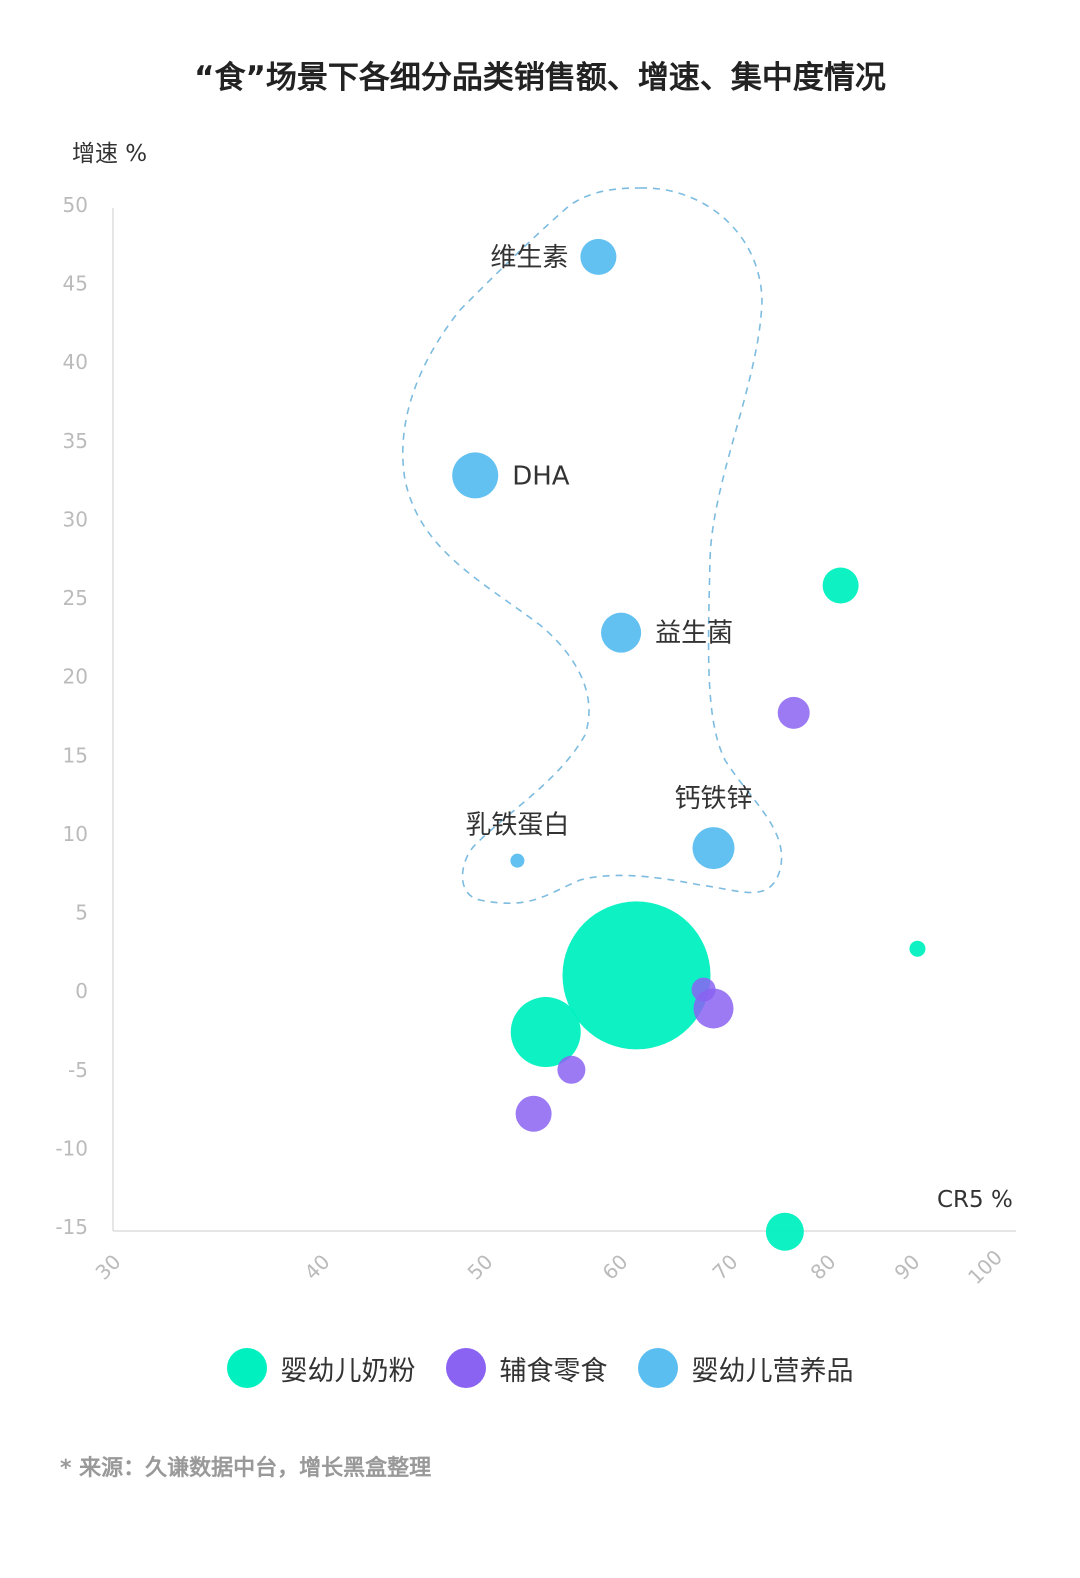  Describe the element at coordinates (529, 258) in the screenshot. I see `bubble-label: 维生素` at that location.